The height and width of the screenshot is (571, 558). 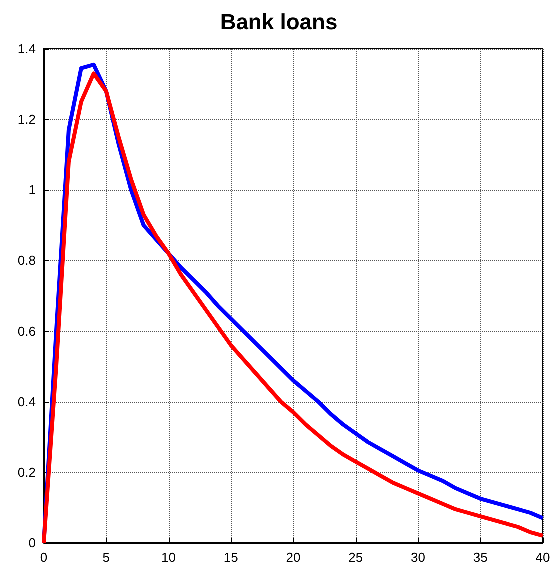 I want to click on y-tick-label: 0.2, so click(x=27, y=472).